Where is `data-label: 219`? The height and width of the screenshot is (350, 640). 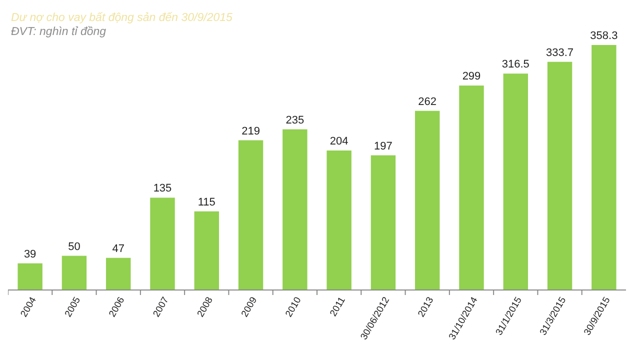 data-label: 219 is located at coordinates (251, 131).